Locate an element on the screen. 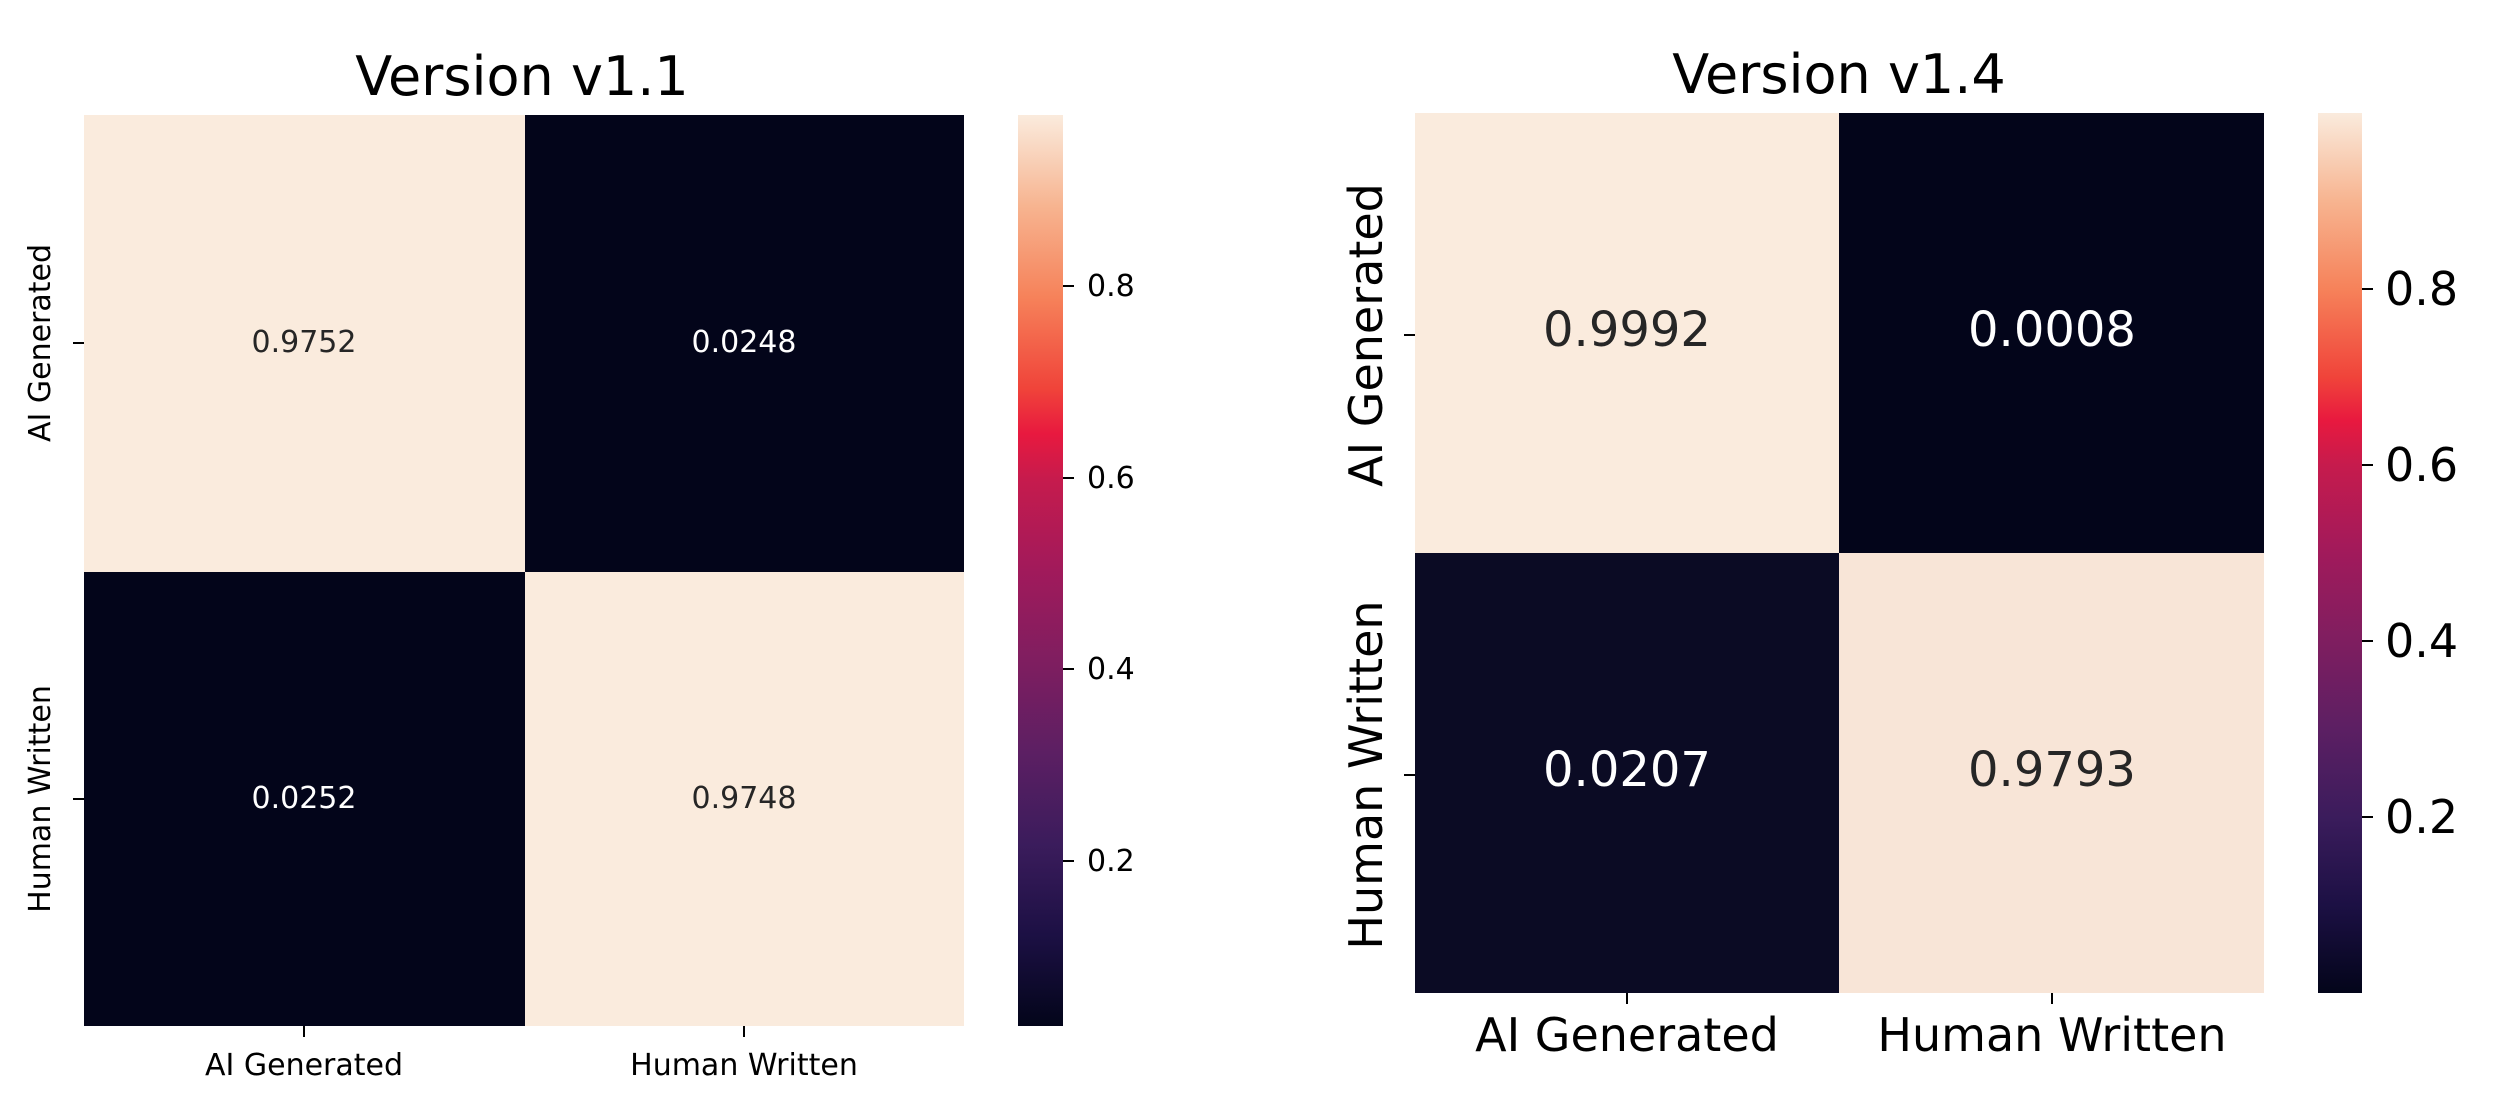  cell-value-label: 0.0248 is located at coordinates (744, 342).